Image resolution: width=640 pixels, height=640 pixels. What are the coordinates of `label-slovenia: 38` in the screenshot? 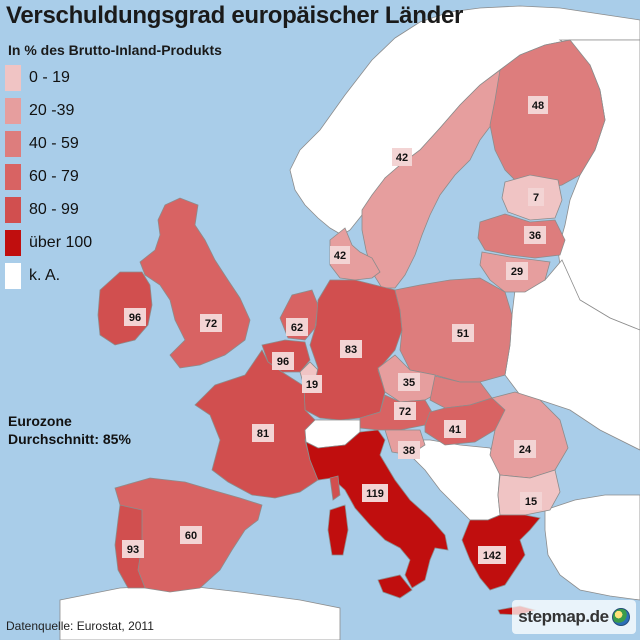 It's located at (409, 451).